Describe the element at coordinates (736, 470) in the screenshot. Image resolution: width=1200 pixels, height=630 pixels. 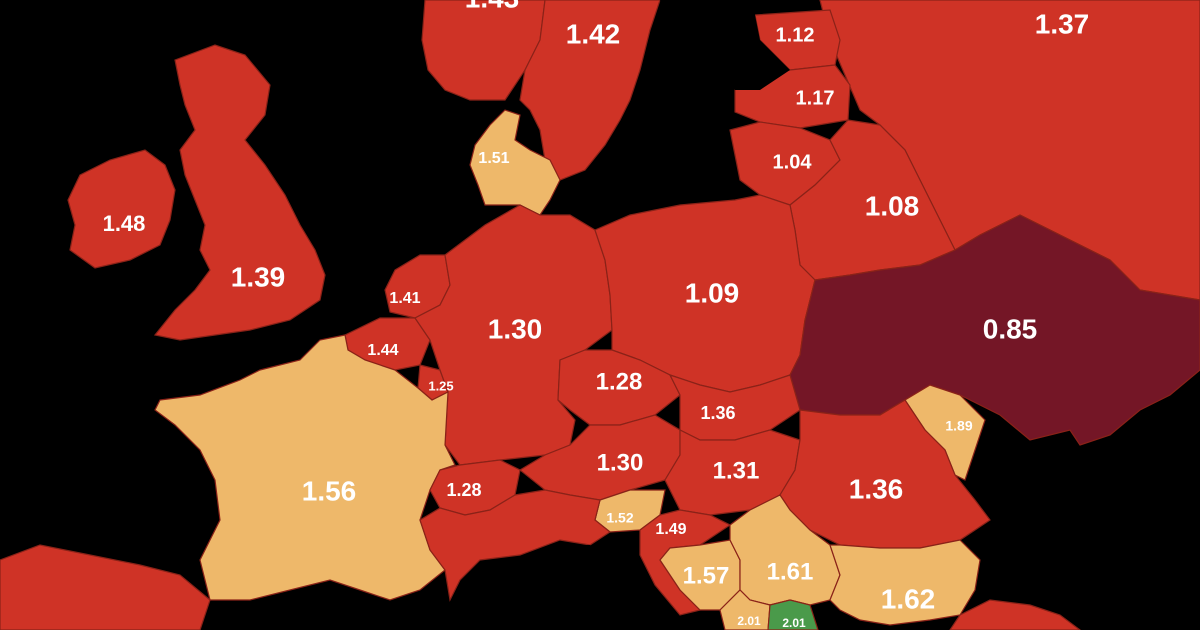
I see `label-hungary: 1.31` at that location.